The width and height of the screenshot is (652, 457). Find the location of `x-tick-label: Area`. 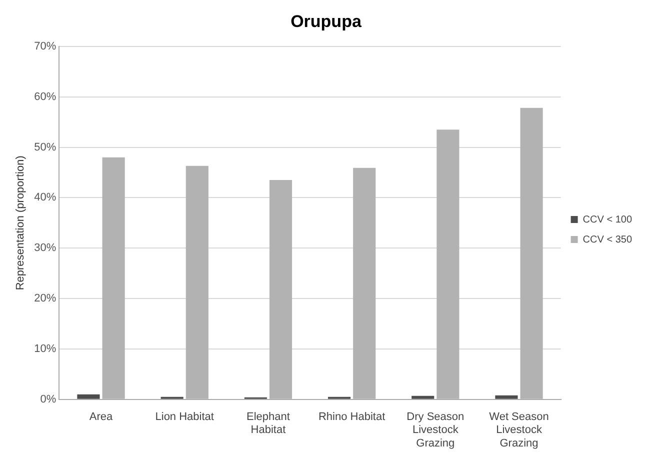

x-tick-label: Area is located at coordinates (101, 417).